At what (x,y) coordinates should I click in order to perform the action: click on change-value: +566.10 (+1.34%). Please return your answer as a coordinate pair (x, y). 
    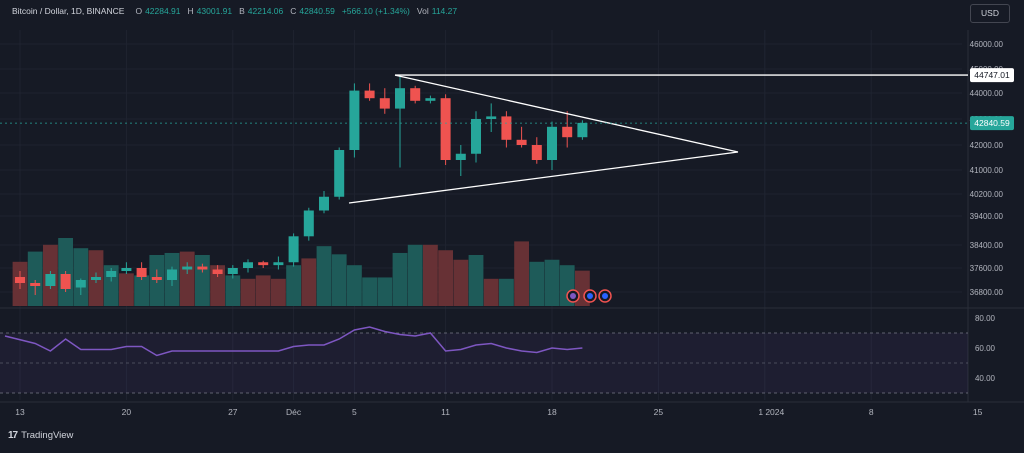
    Looking at the image, I should click on (375, 11).